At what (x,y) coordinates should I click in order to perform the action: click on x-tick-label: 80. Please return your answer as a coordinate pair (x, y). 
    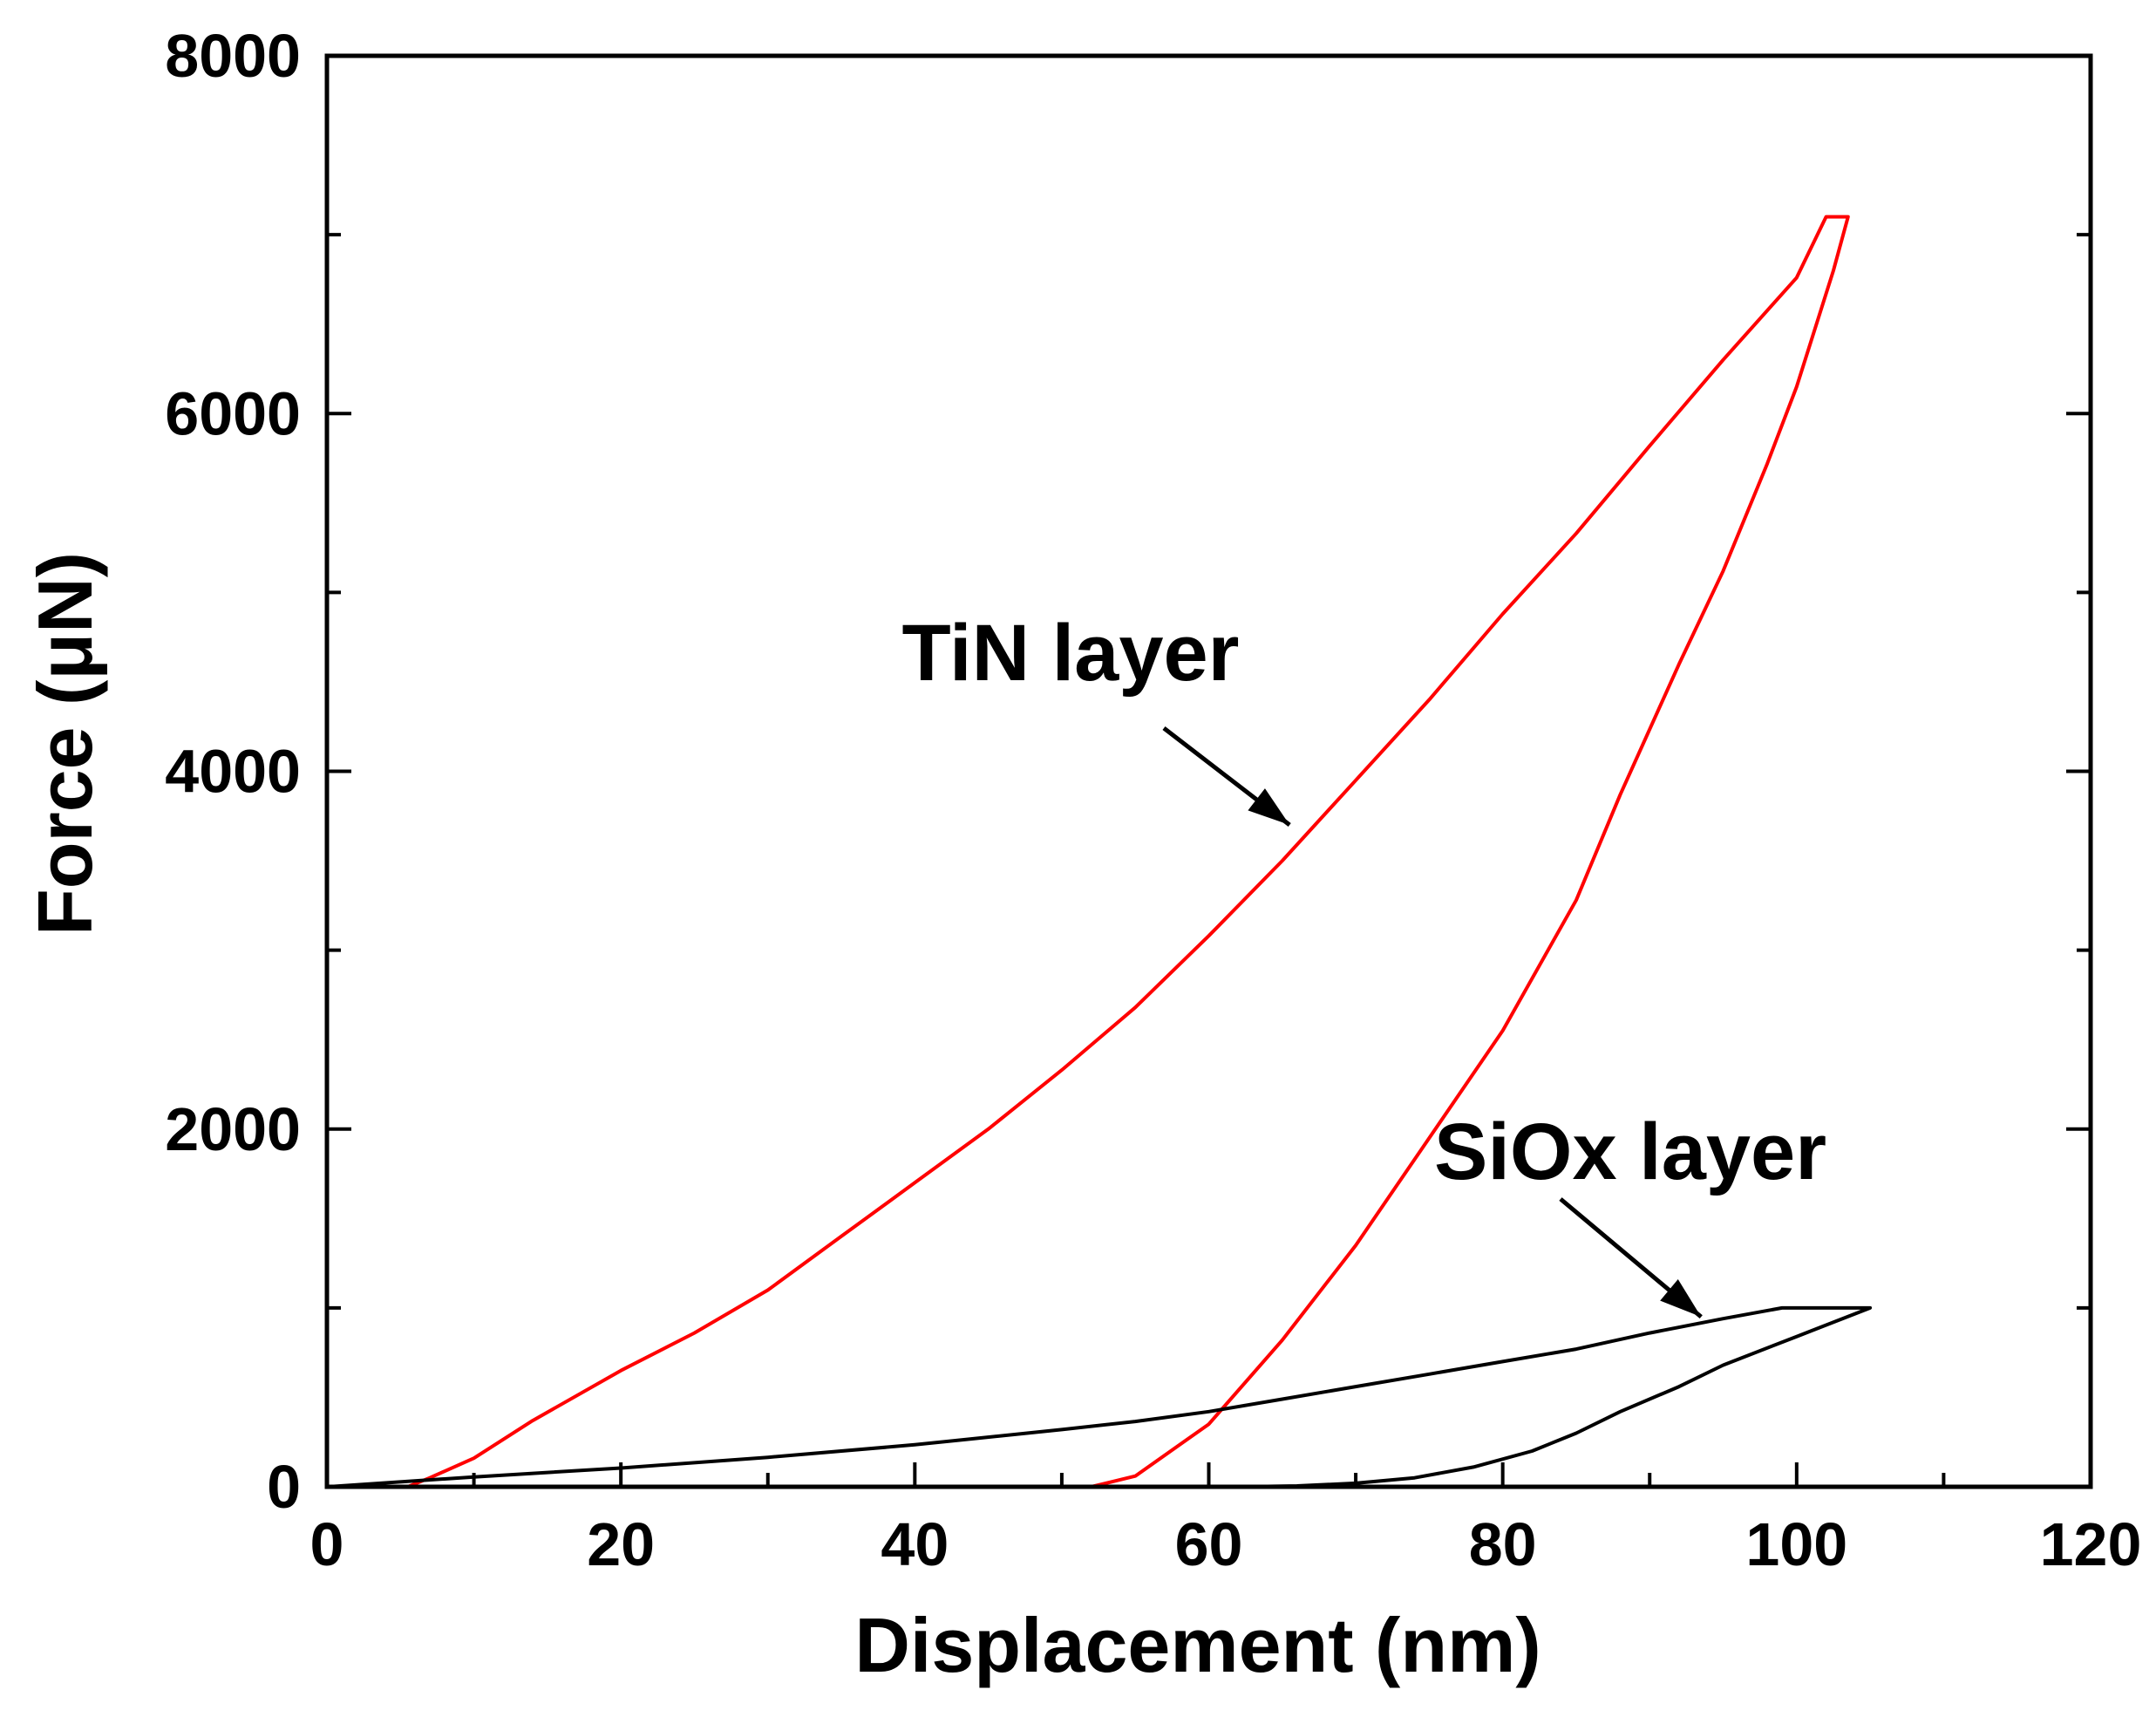
    Looking at the image, I should click on (1503, 1544).